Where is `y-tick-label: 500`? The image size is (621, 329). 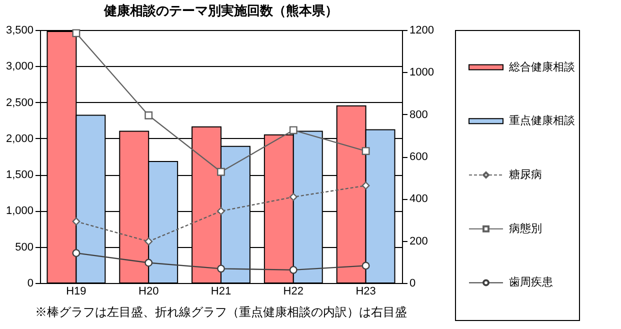
y-tick-label: 500 is located at coordinates (24, 247).